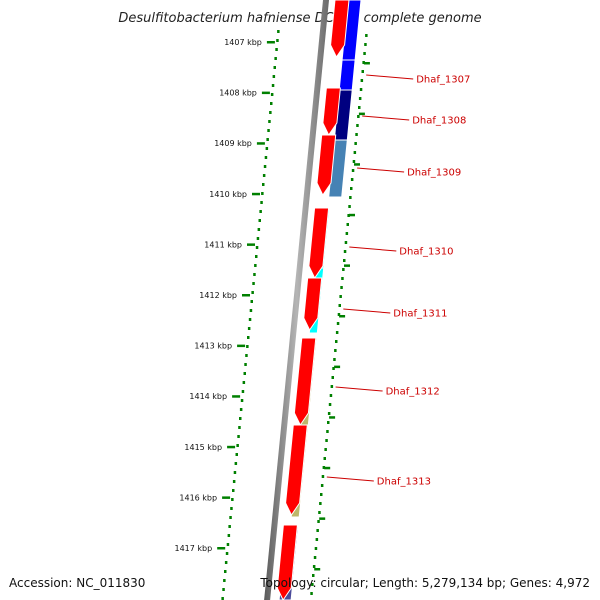 The width and height of the screenshot is (600, 600). I want to click on kbp-label: 1417 kbp, so click(193, 548).